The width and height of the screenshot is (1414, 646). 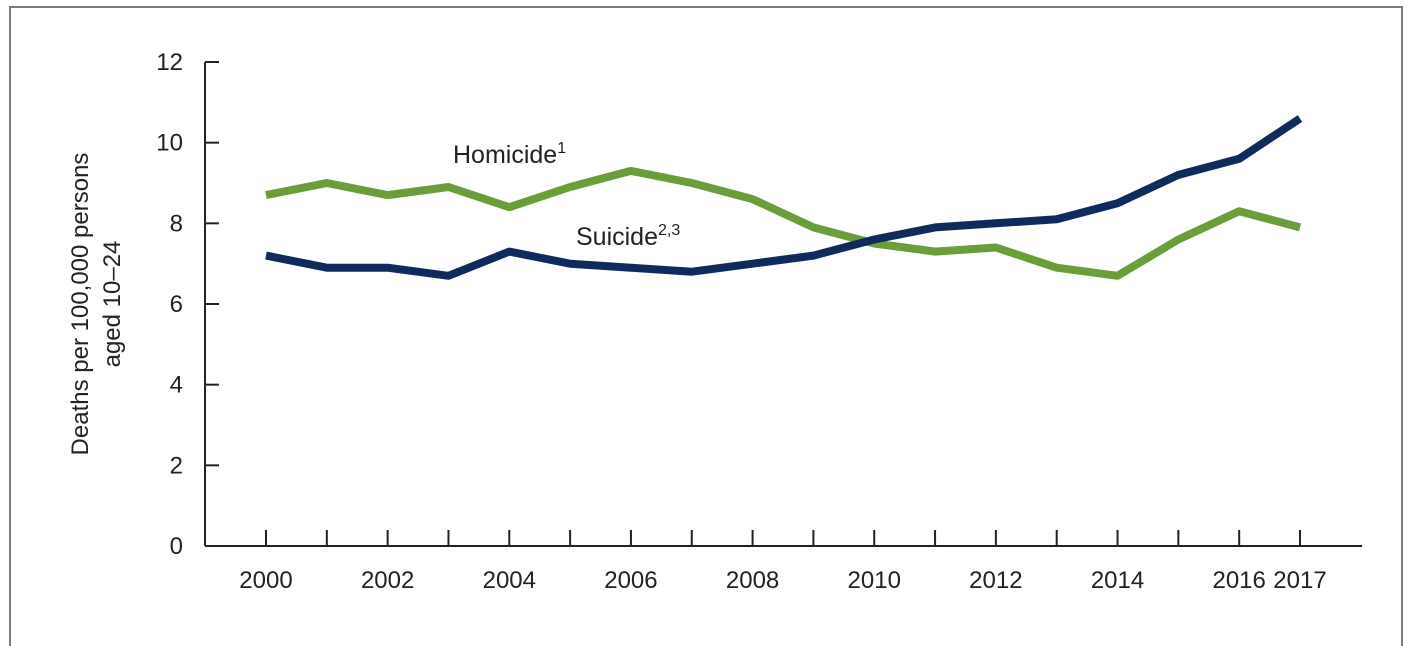 I want to click on series-label-homicide: Homicide1, so click(x=509, y=154).